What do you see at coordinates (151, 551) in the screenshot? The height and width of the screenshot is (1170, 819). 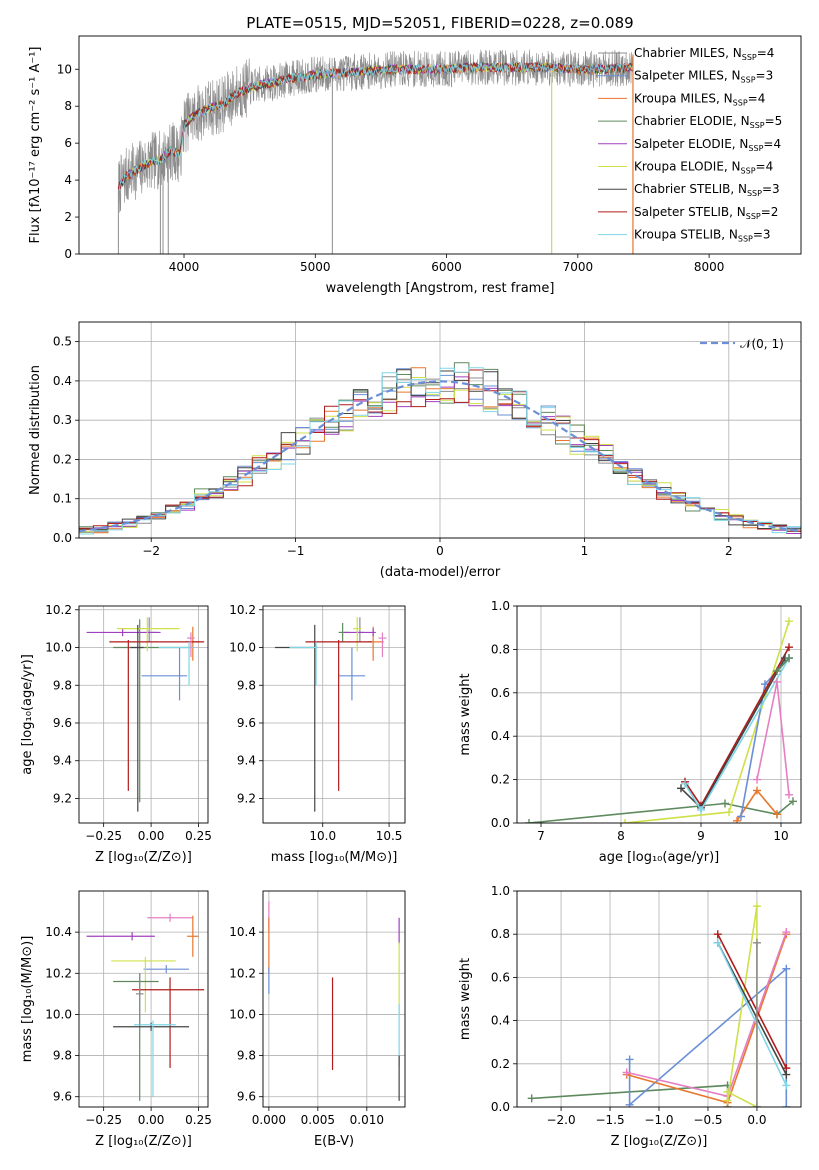 I see `x-tick-label: −2` at bounding box center [151, 551].